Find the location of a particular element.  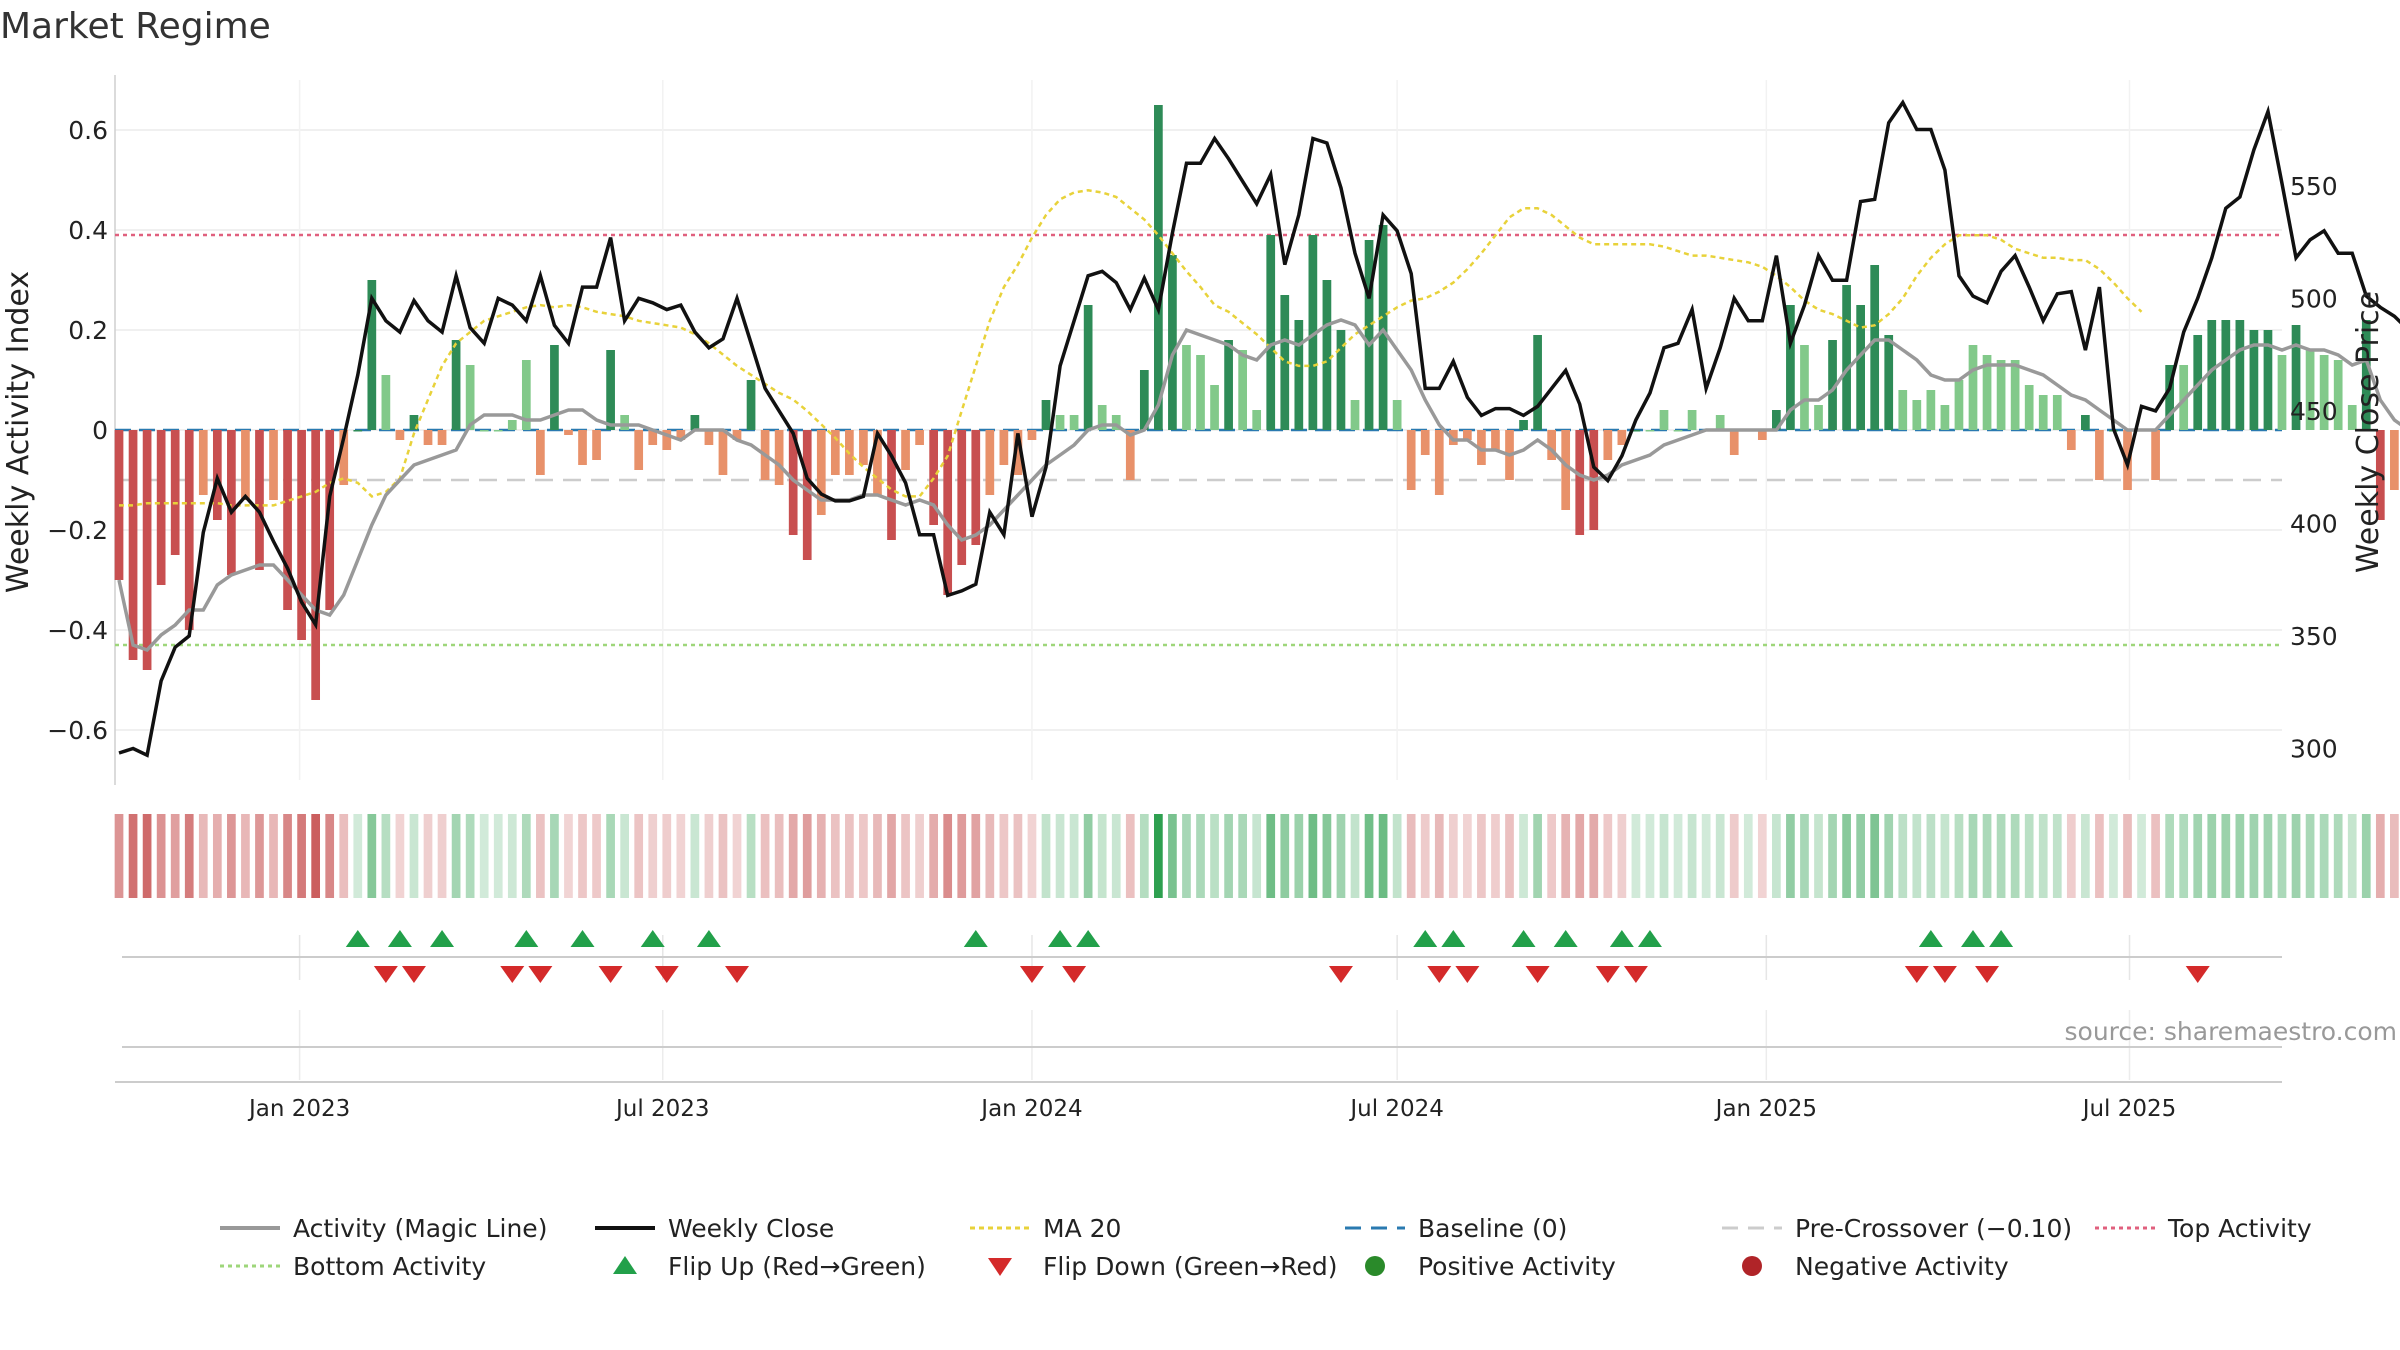

legend-label: Pre-Crossover (−0.10) is located at coordinates (1933, 1228).